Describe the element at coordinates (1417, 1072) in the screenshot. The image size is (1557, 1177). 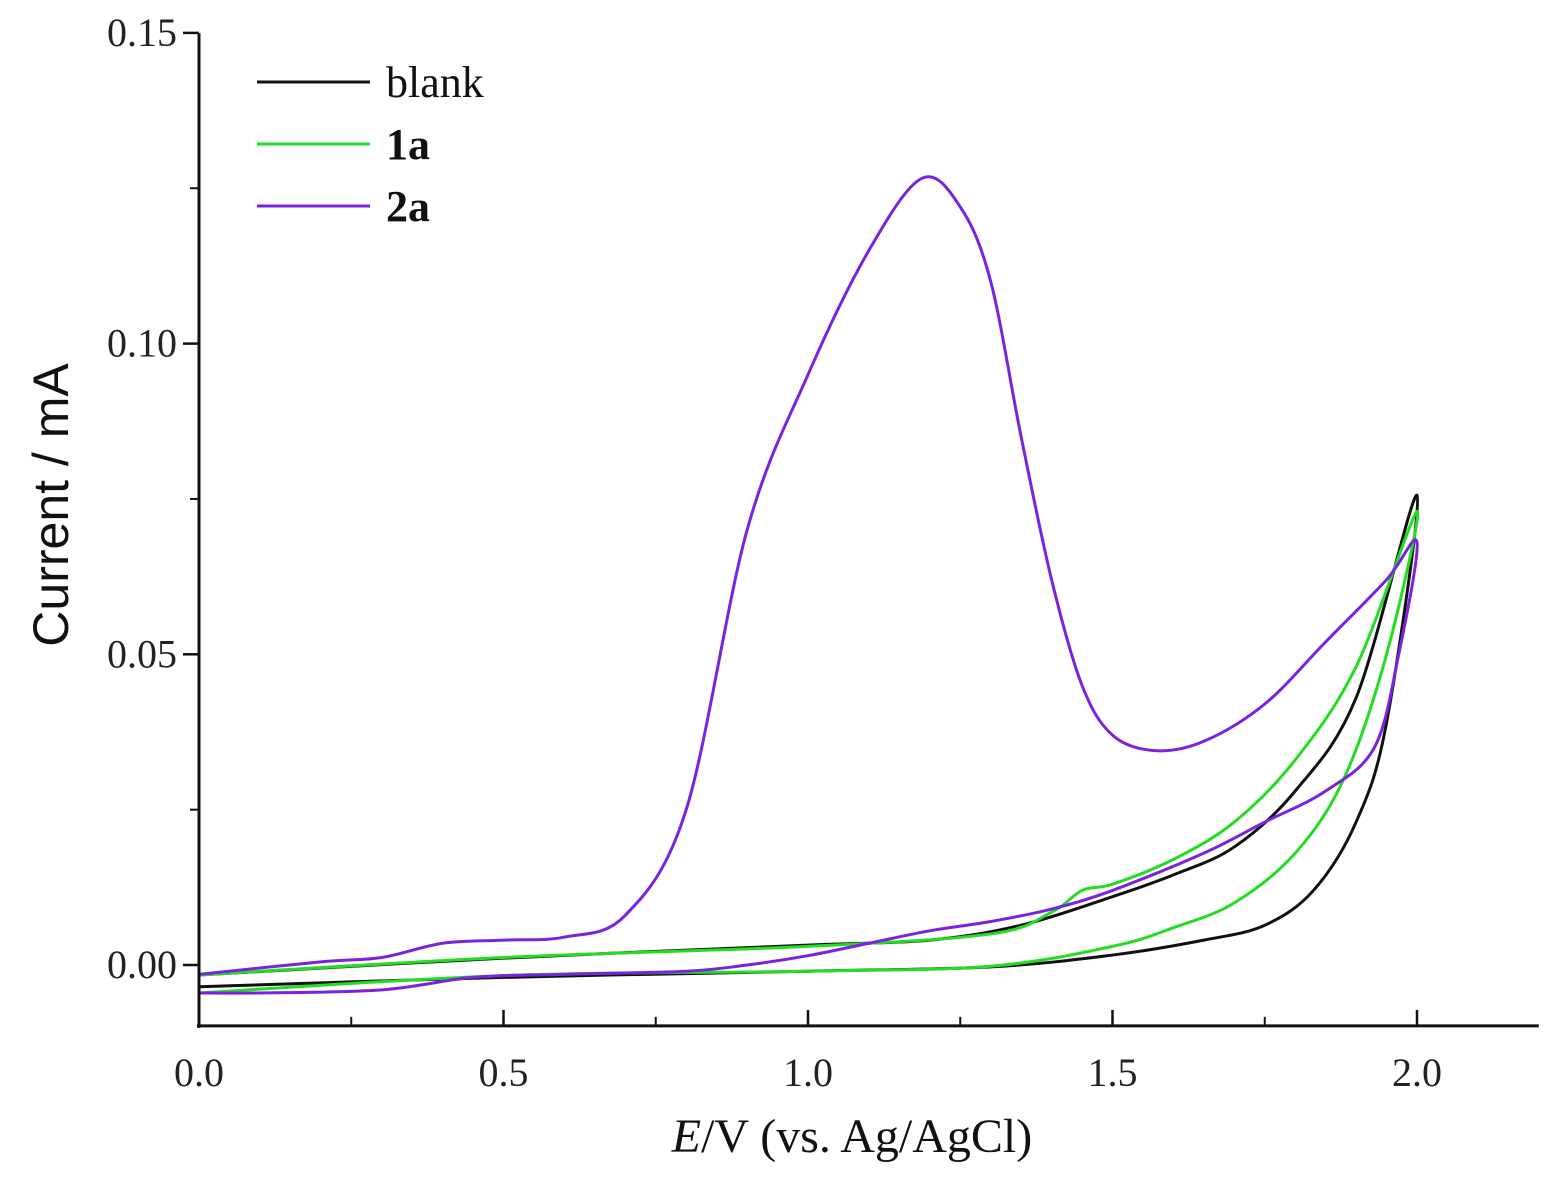
I see `x-tick-label: 2.0` at that location.